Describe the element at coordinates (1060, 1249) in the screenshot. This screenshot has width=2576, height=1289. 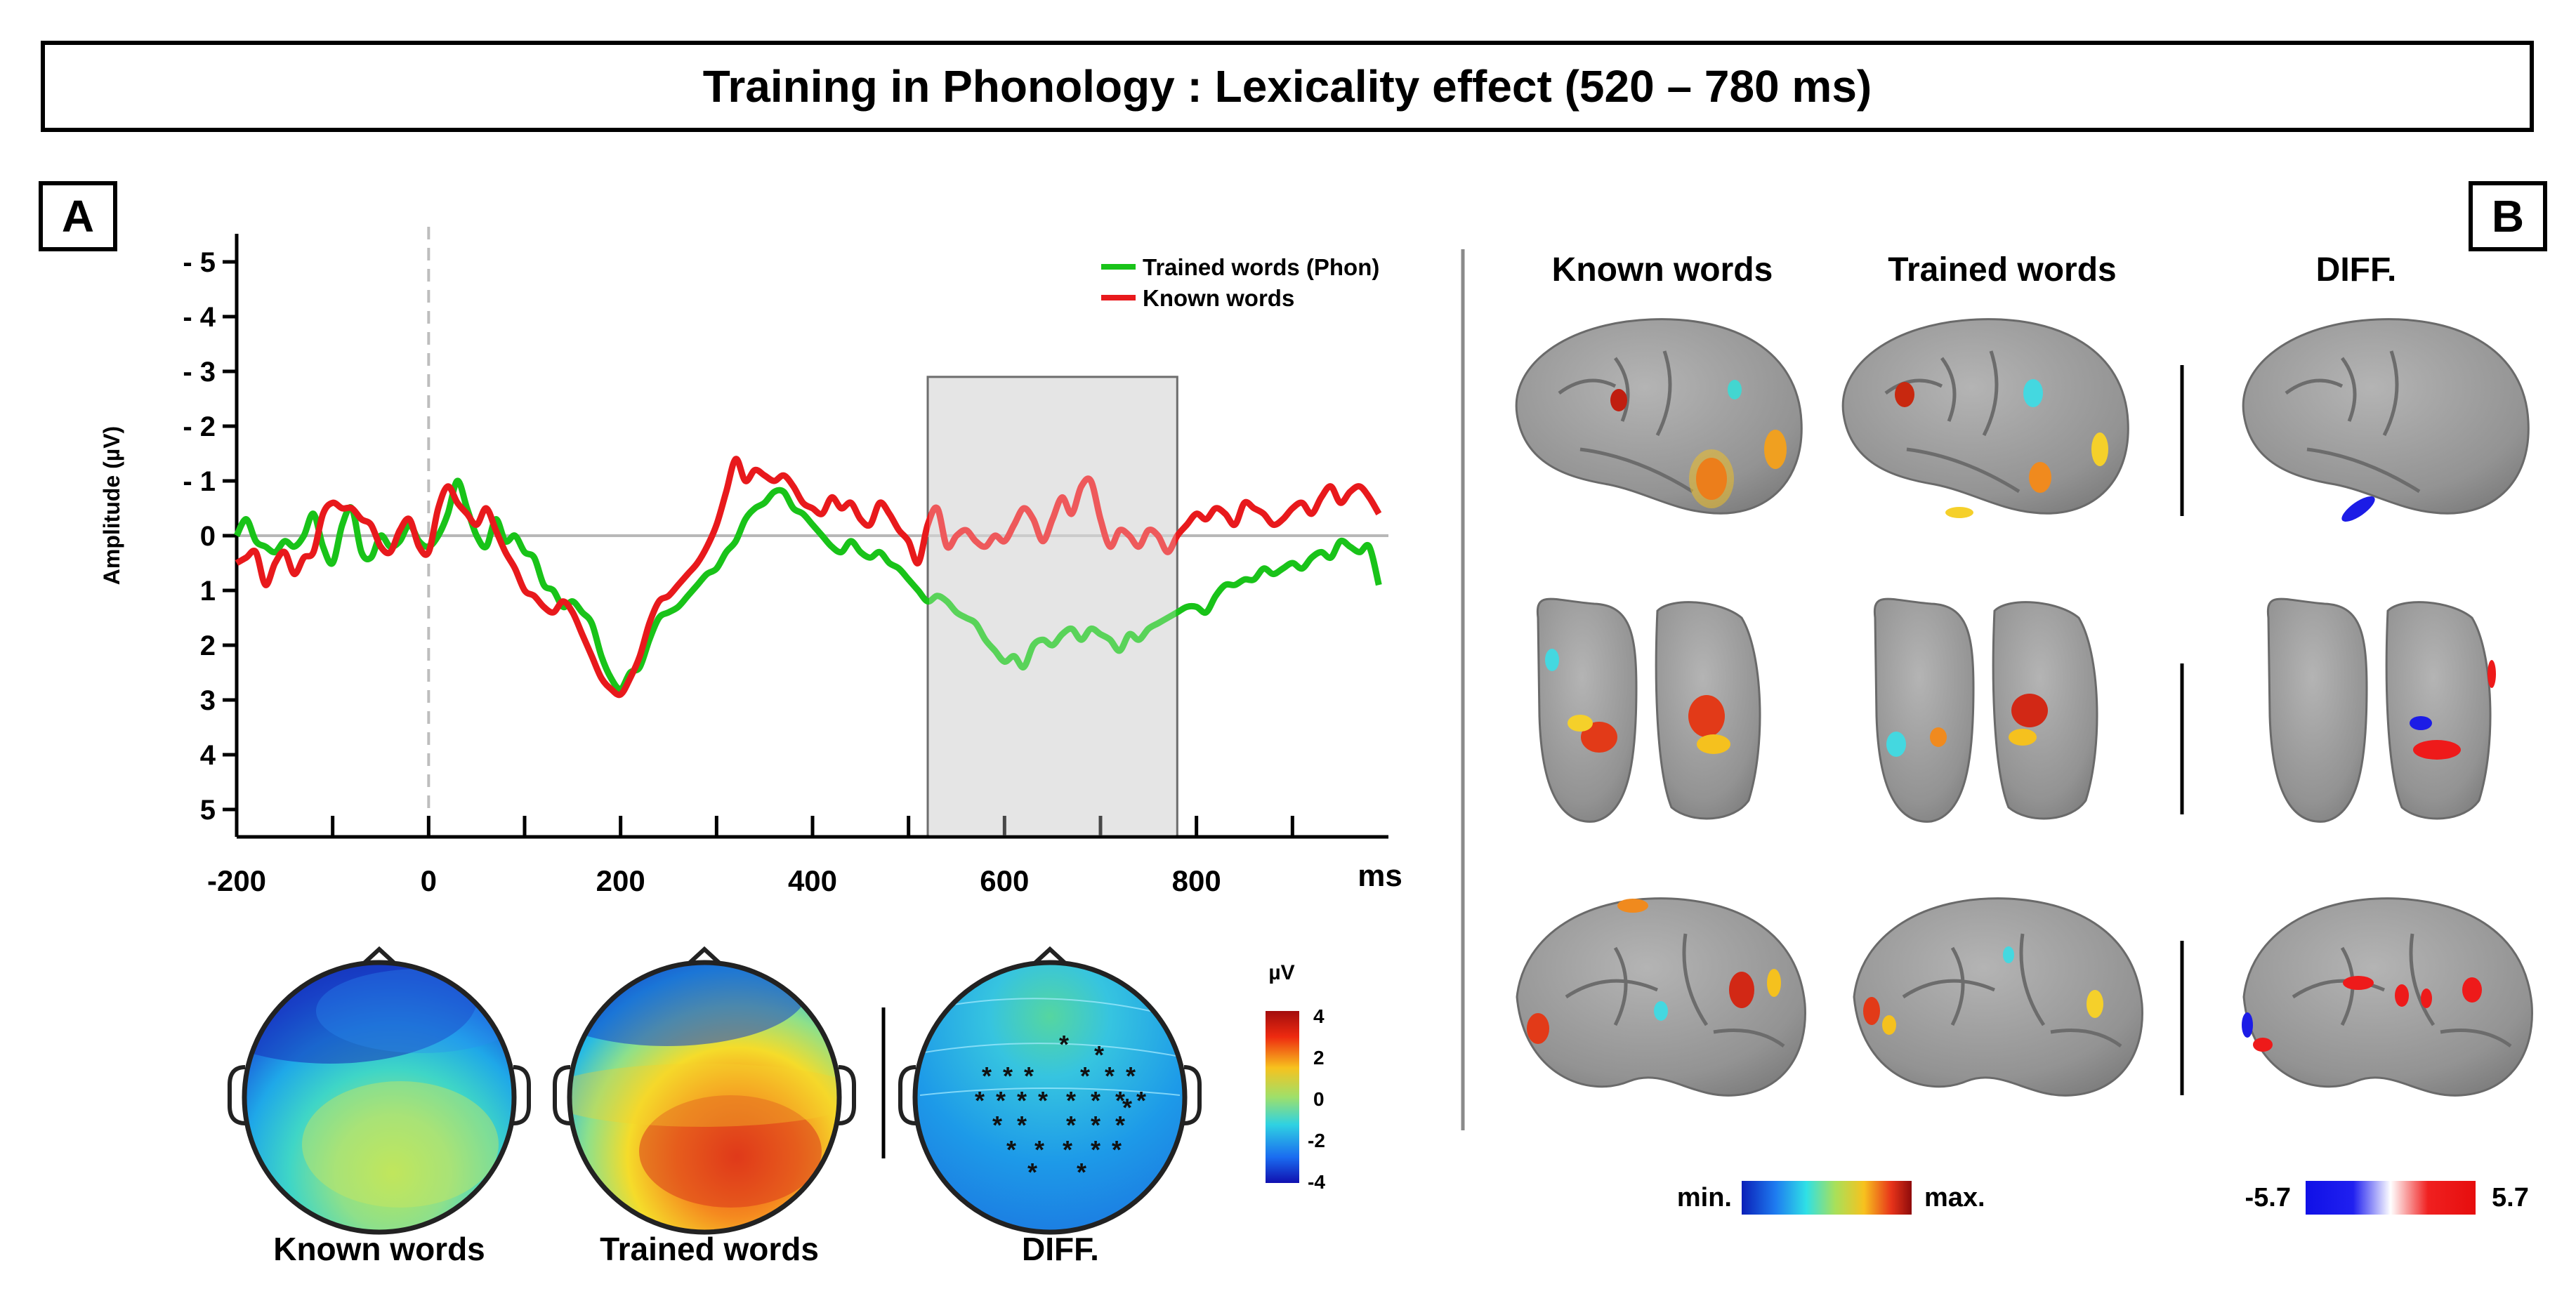
I see `topomap-label-diff: DIFF.` at that location.